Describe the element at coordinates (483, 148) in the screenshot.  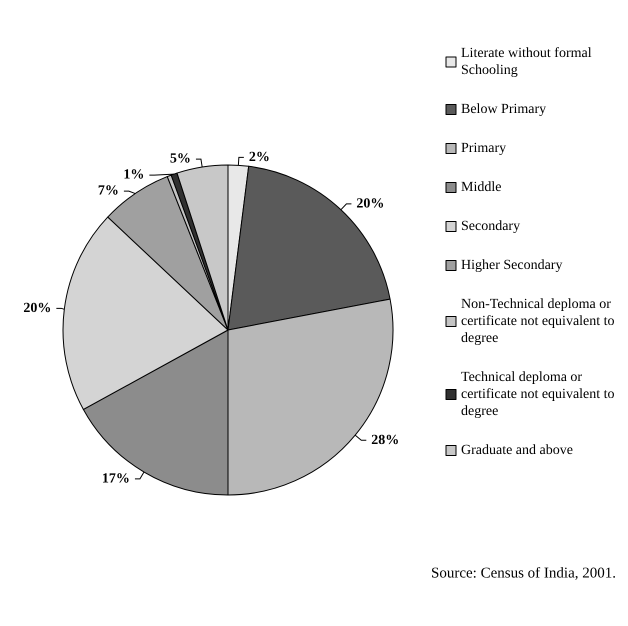
I see `legend-label: Primary` at that location.